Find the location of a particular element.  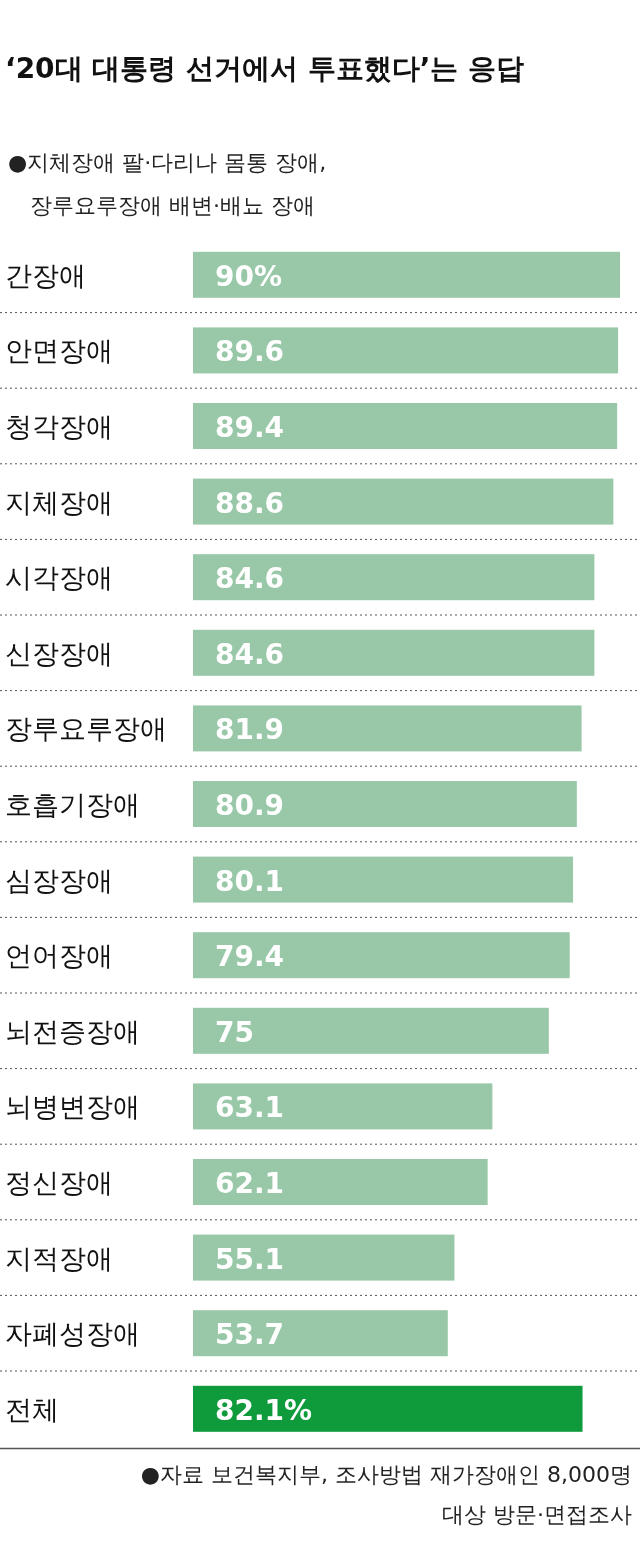

data-label: 55.1 is located at coordinates (250, 1259).